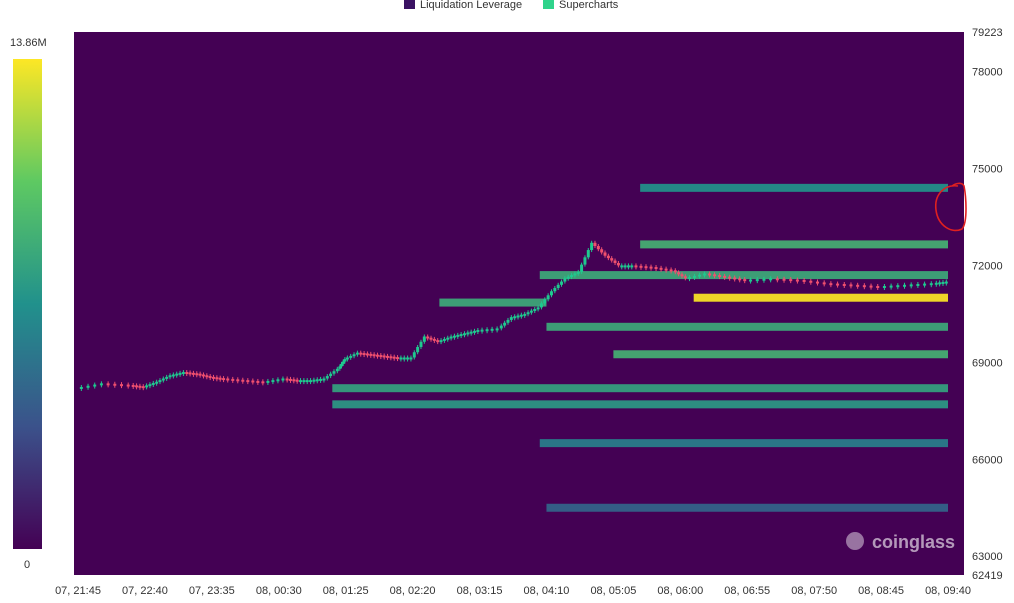  I want to click on color-scale: 13.86M 0, so click(28, 304).